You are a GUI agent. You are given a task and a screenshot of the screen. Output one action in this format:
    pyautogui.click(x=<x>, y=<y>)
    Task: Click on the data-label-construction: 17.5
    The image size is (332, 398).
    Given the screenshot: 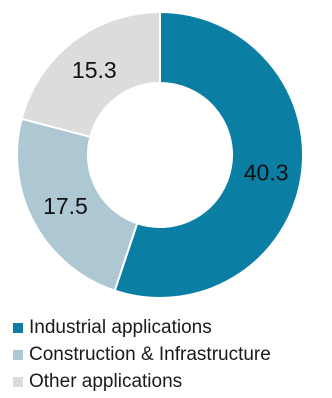 What is the action you would take?
    pyautogui.click(x=65, y=206)
    